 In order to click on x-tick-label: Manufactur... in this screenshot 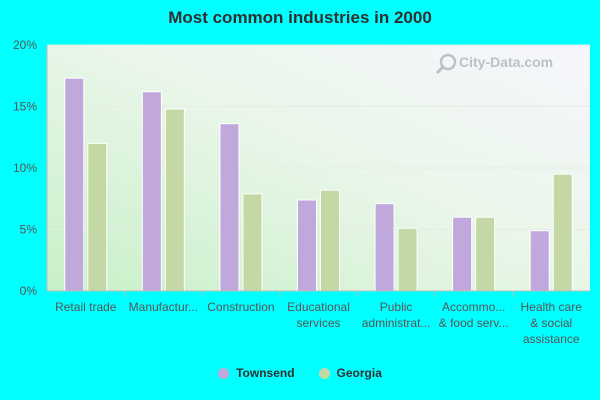, I will do `click(163, 307)`.